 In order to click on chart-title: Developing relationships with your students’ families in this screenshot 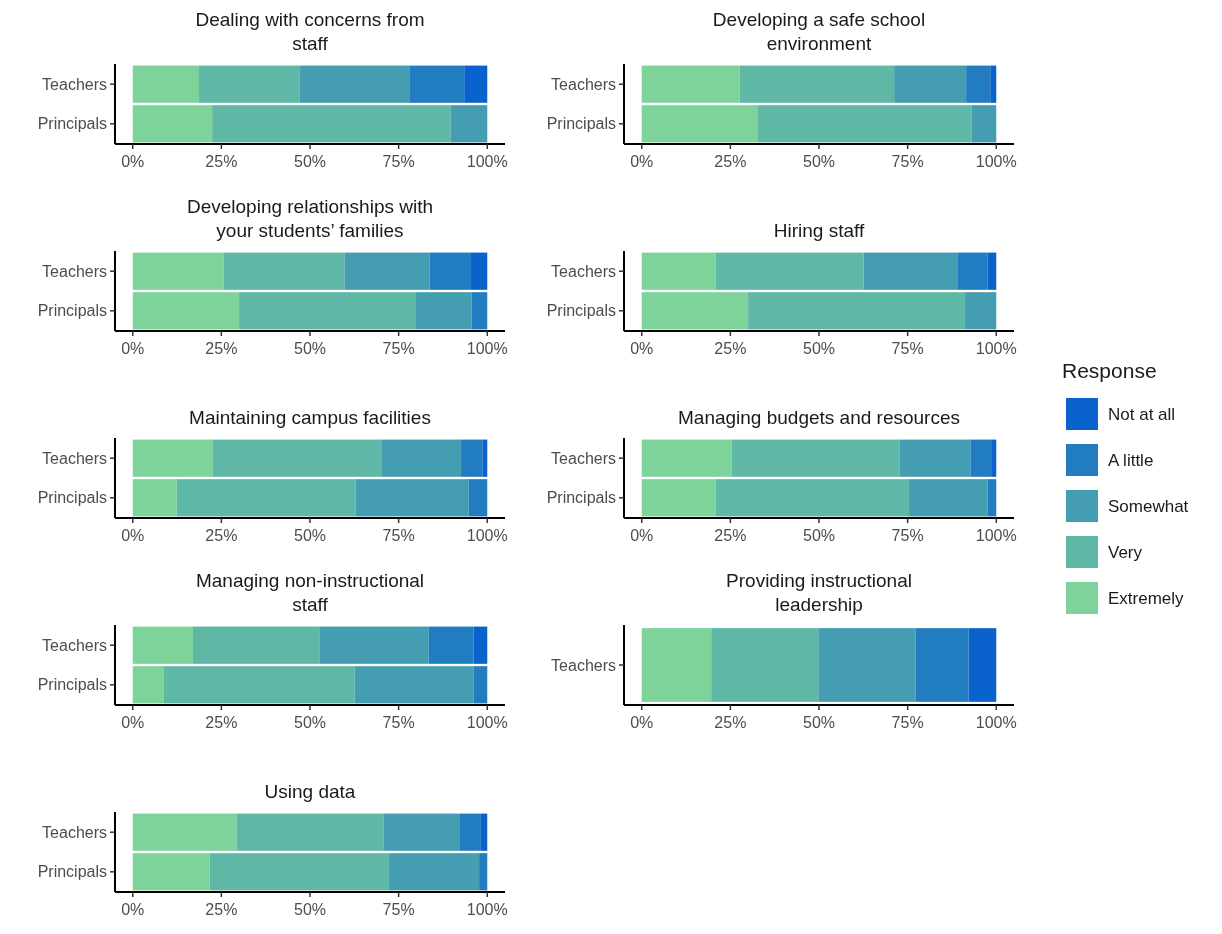, I will do `click(310, 218)`.